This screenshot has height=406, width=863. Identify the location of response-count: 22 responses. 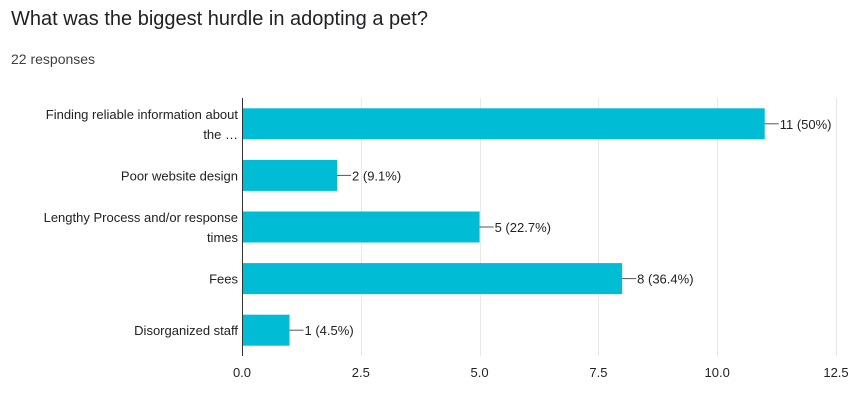
(53, 59).